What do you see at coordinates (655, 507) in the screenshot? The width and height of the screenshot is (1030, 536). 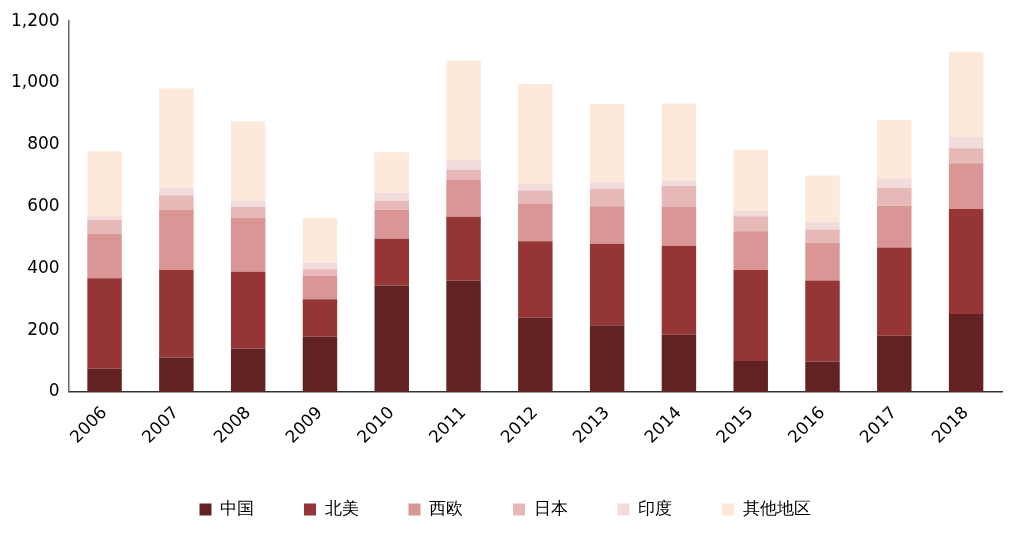 I see `legend-label: 印度` at bounding box center [655, 507].